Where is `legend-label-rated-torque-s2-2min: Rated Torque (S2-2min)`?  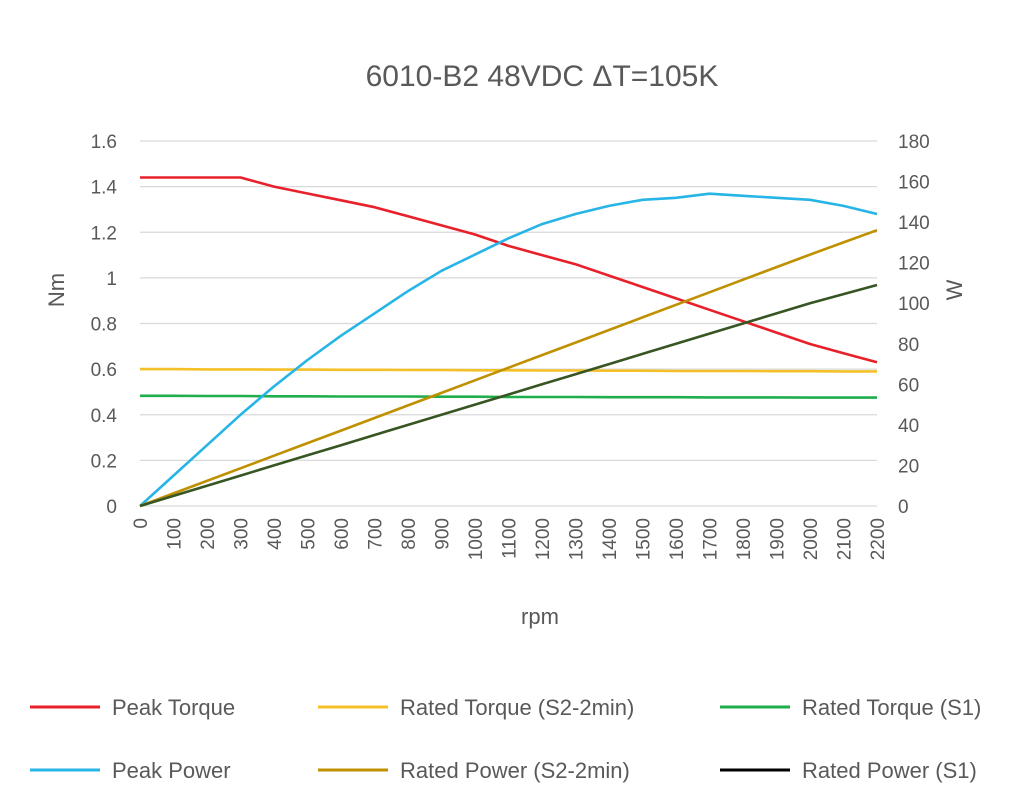
legend-label-rated-torque-s2-2min: Rated Torque (S2-2min) is located at coordinates (517, 707).